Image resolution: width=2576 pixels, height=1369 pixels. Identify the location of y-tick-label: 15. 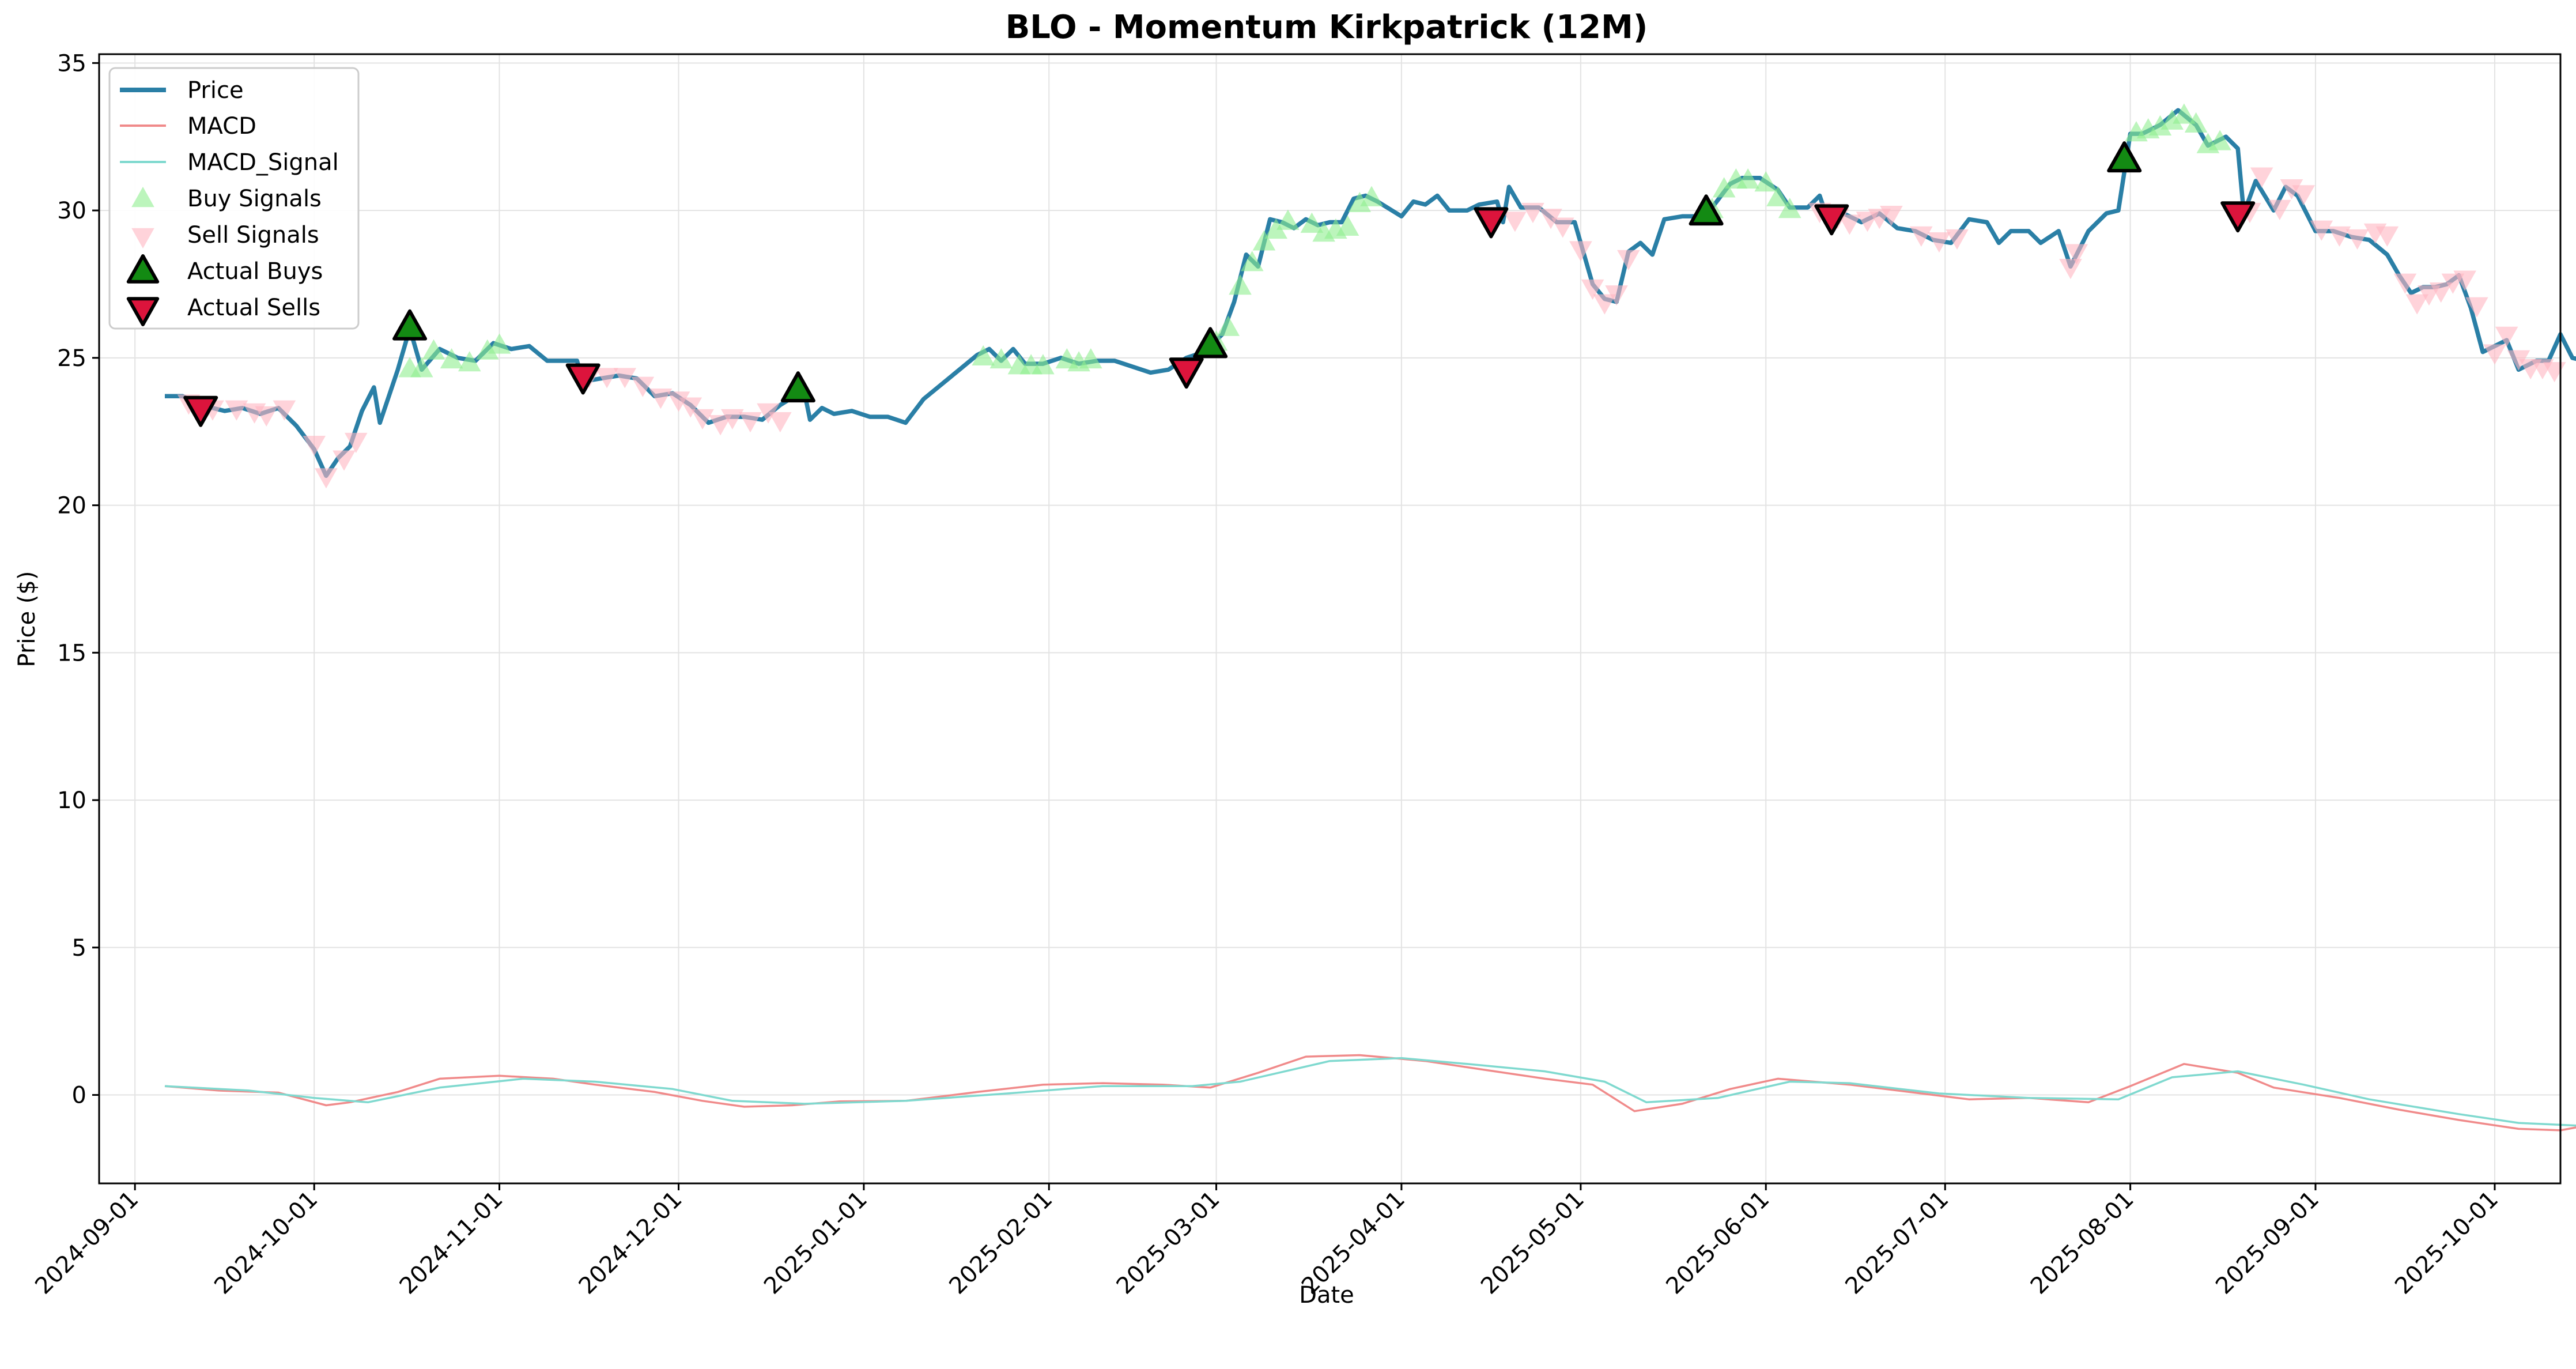
(71, 653).